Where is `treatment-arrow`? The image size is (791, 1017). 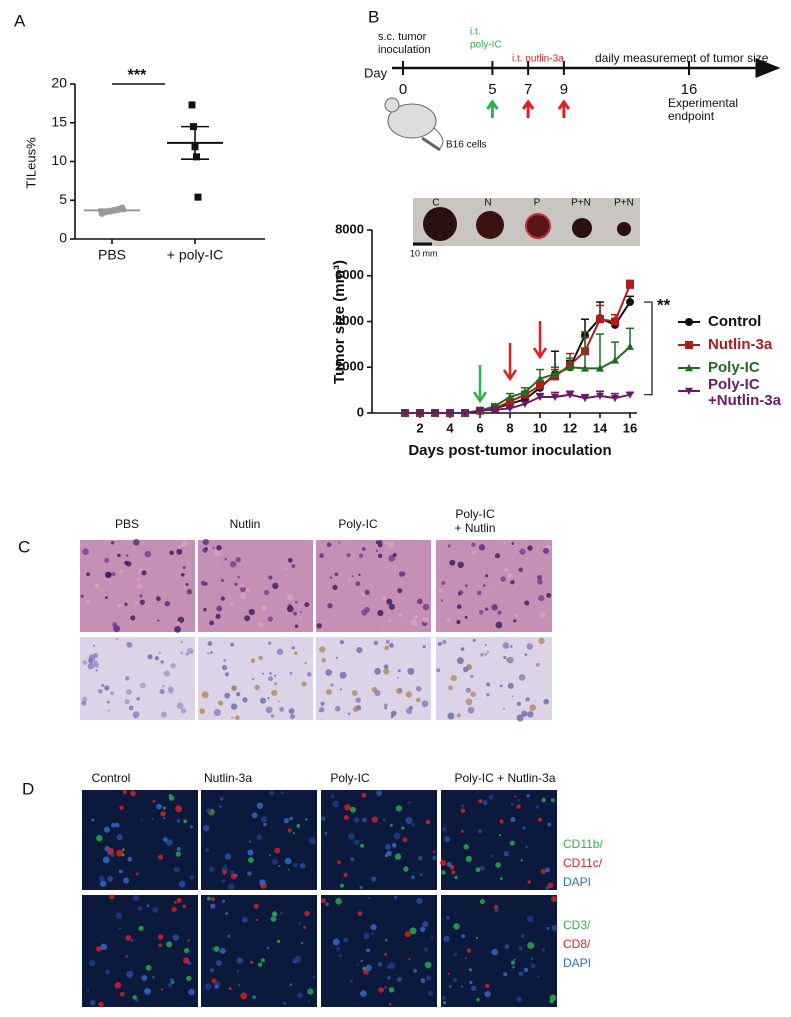 treatment-arrow is located at coordinates (480, 384).